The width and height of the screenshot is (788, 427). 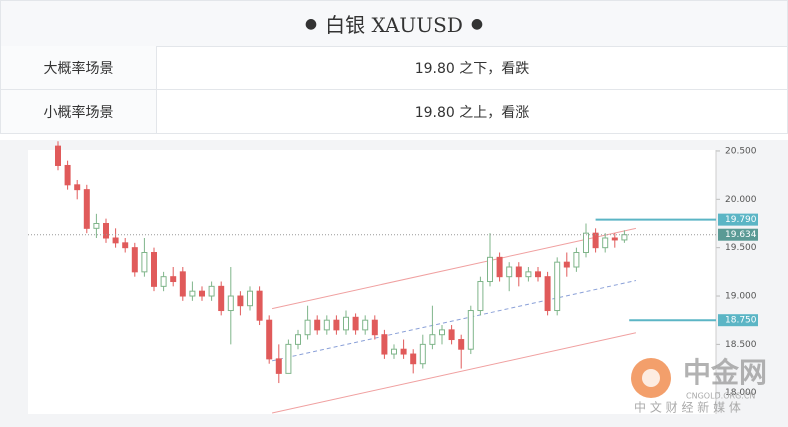 I want to click on current-price-label: 19.634, so click(x=741, y=235).